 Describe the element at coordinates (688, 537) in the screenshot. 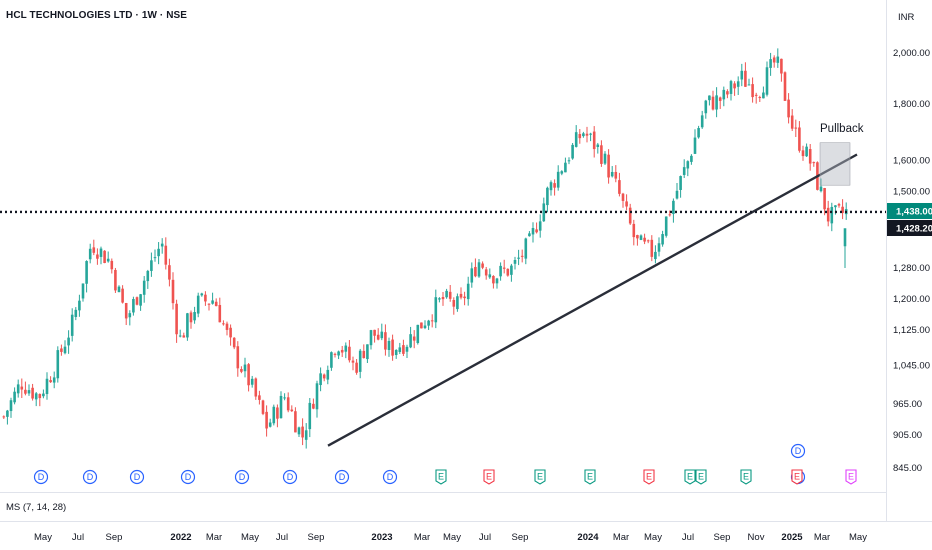

I see `x-tick-label: Jul` at that location.